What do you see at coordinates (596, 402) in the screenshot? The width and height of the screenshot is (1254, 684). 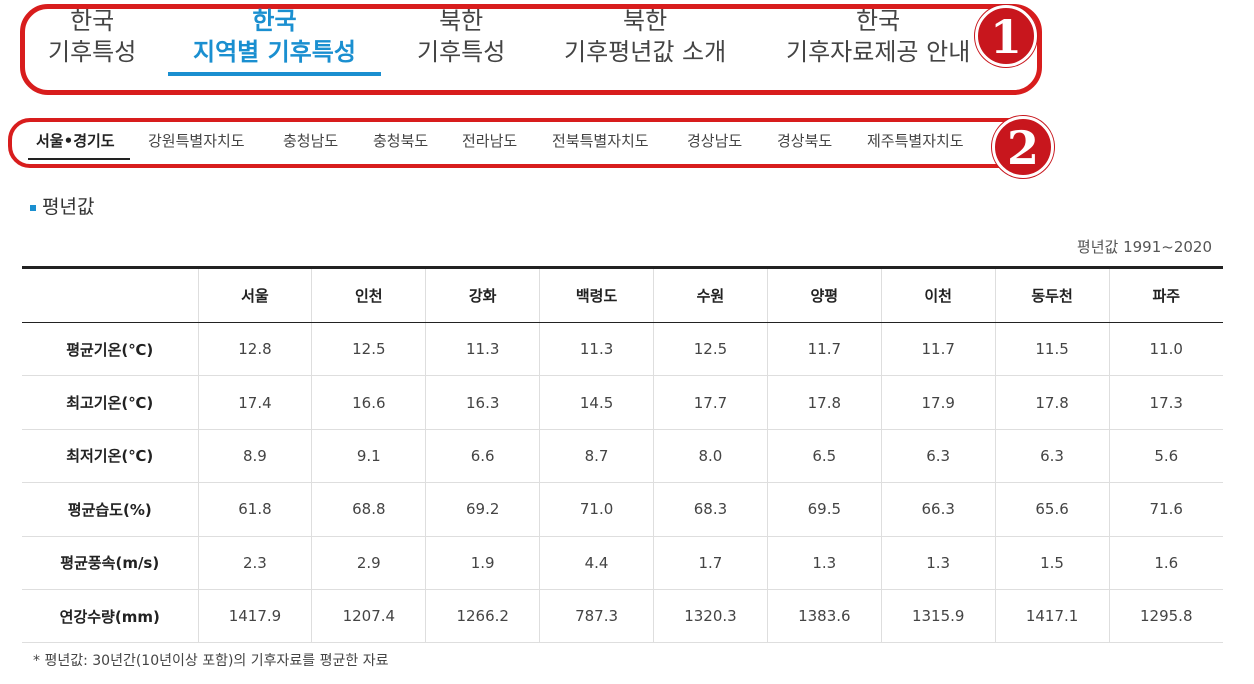 I see `table-cell: 14.5` at bounding box center [596, 402].